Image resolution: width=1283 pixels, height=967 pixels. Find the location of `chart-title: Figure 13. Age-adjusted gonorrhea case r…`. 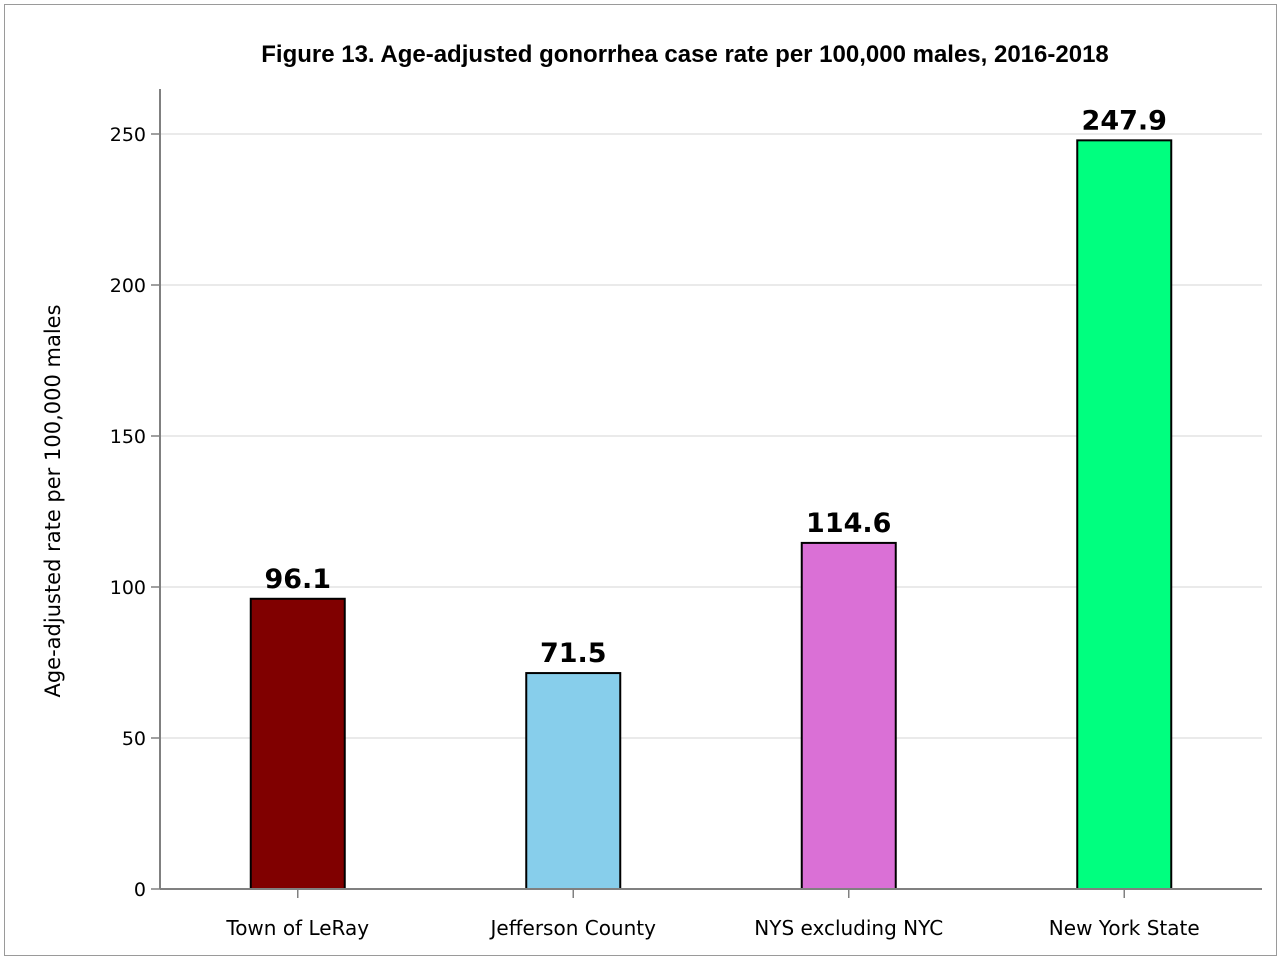

chart-title: Figure 13. Age-adjusted gonorrhea case r… is located at coordinates (685, 54).